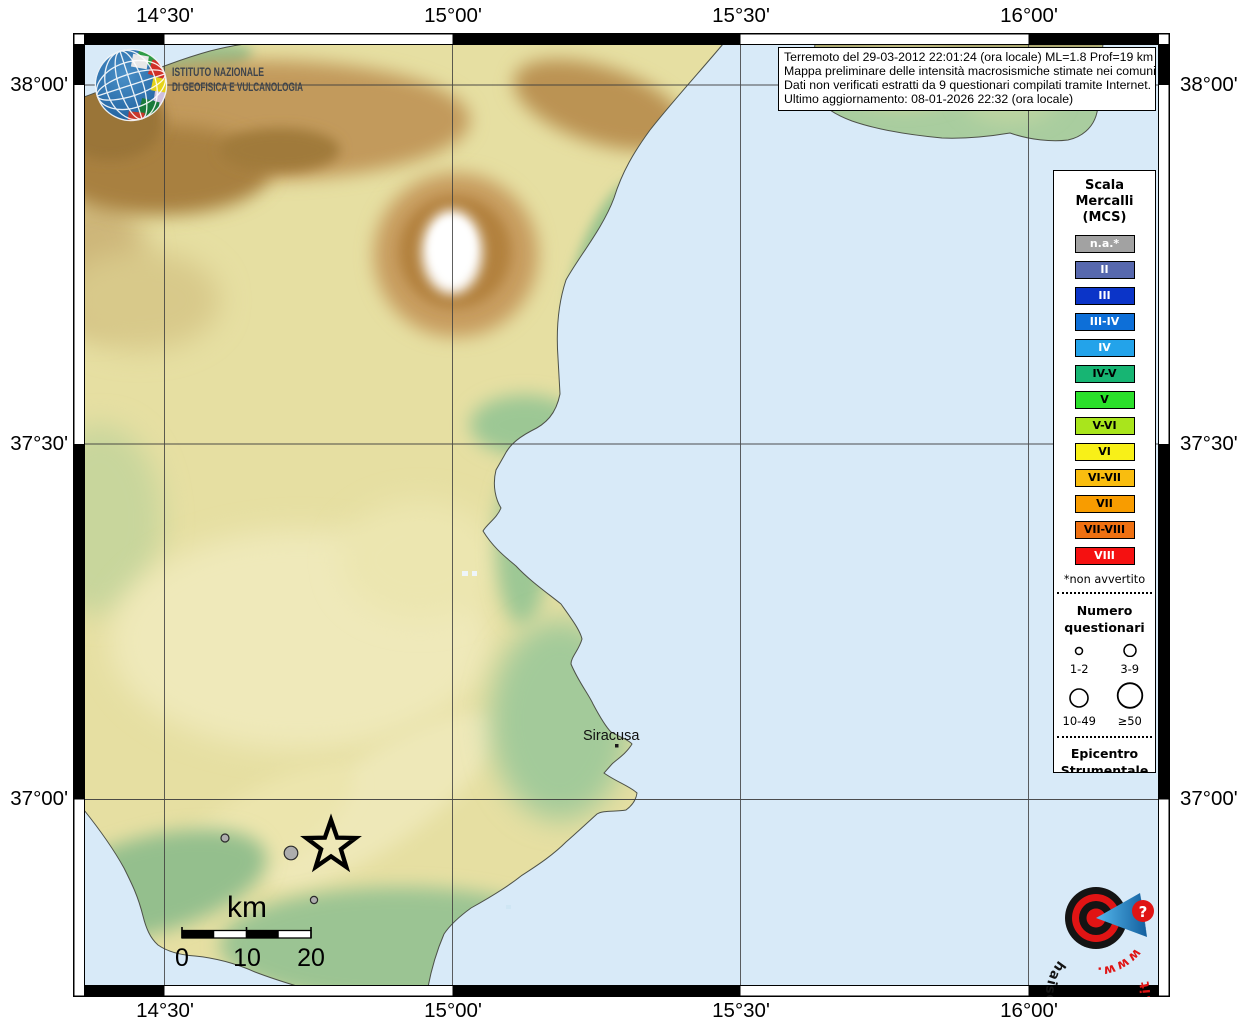 The width and height of the screenshot is (1255, 1024). I want to click on mercalli-chip-viii: VIII, so click(1104, 556).